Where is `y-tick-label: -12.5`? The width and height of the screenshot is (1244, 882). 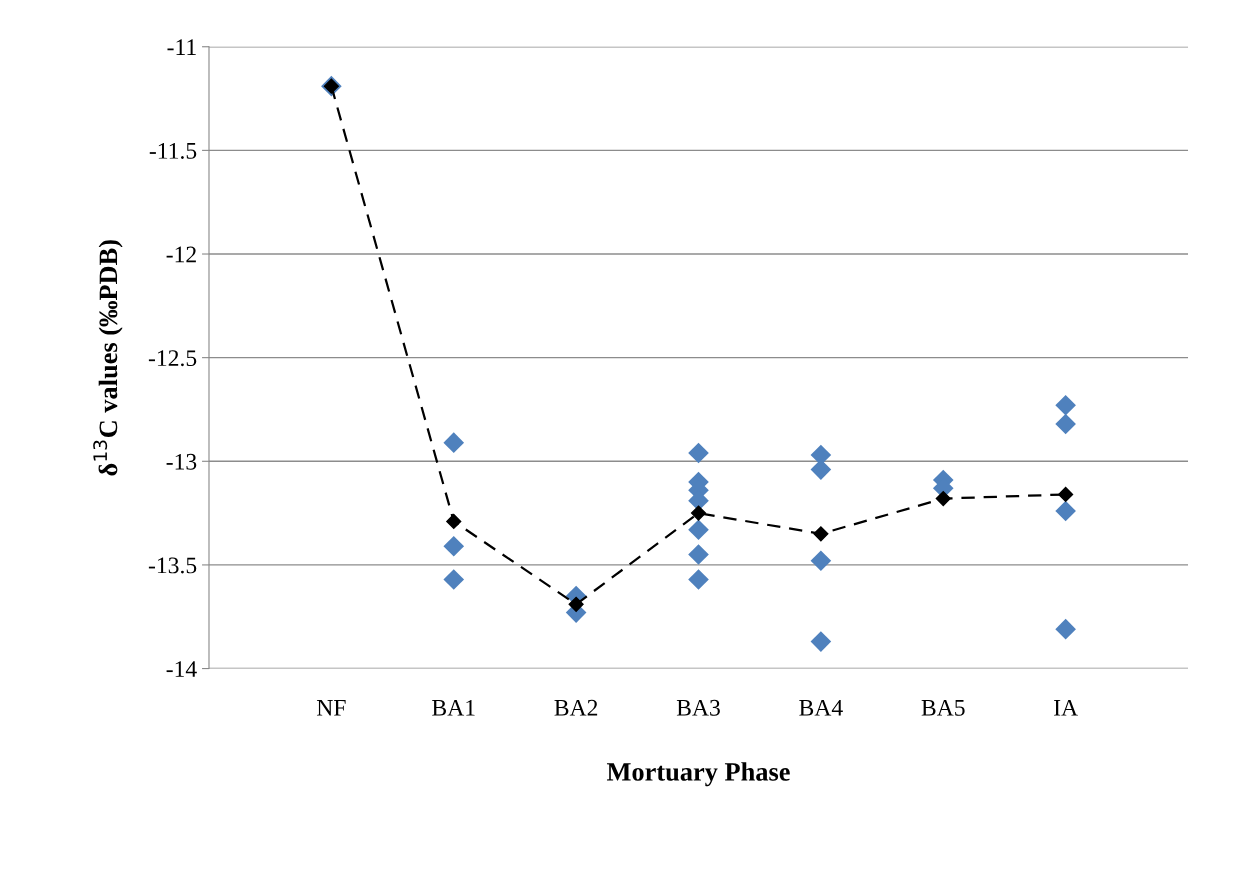 y-tick-label: -12.5 is located at coordinates (172, 358).